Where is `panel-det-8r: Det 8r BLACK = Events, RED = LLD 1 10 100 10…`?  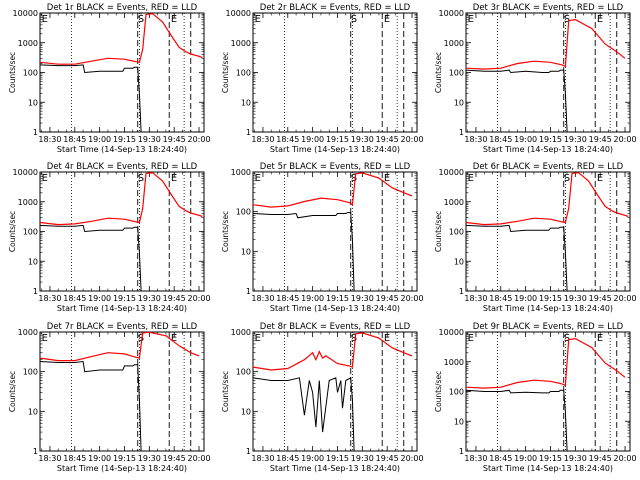
panel-det-8r: Det 8r BLACK = Events, RED = LLD 1 10 100 10… is located at coordinates (322, 397).